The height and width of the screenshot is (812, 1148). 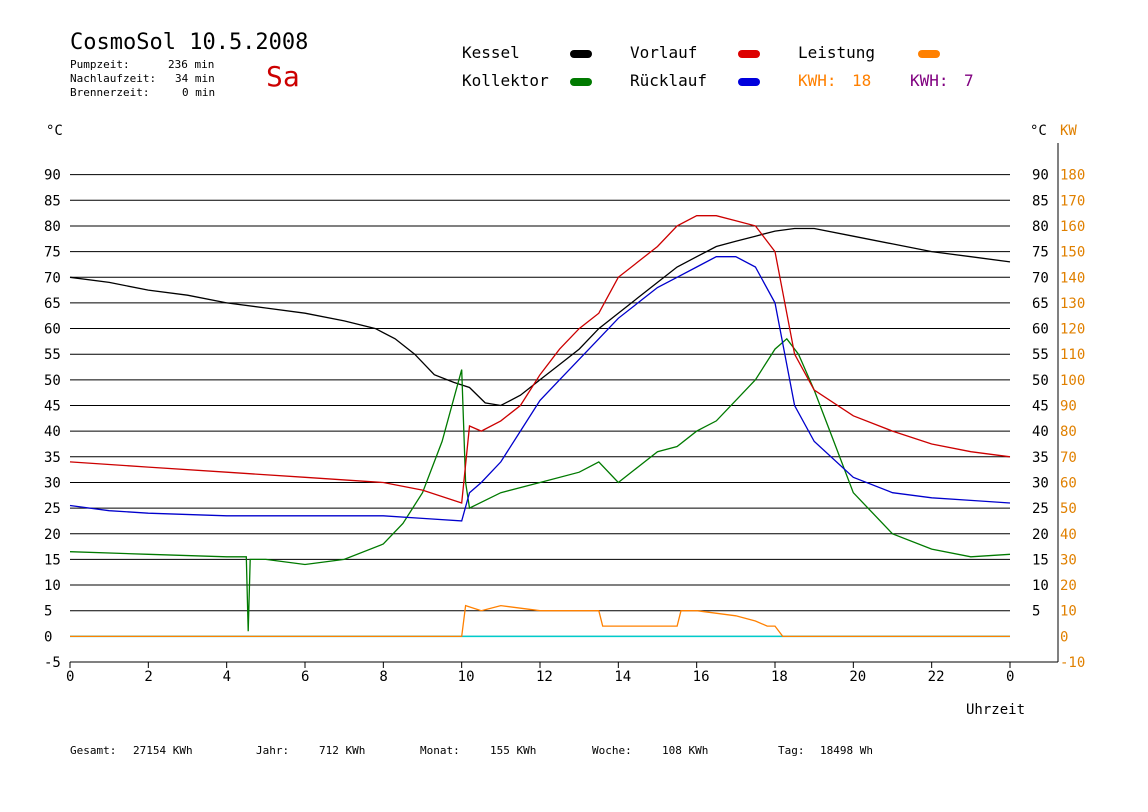 What do you see at coordinates (273, 750) in the screenshot?
I see `footer-jahr-label: Jahr:` at bounding box center [273, 750].